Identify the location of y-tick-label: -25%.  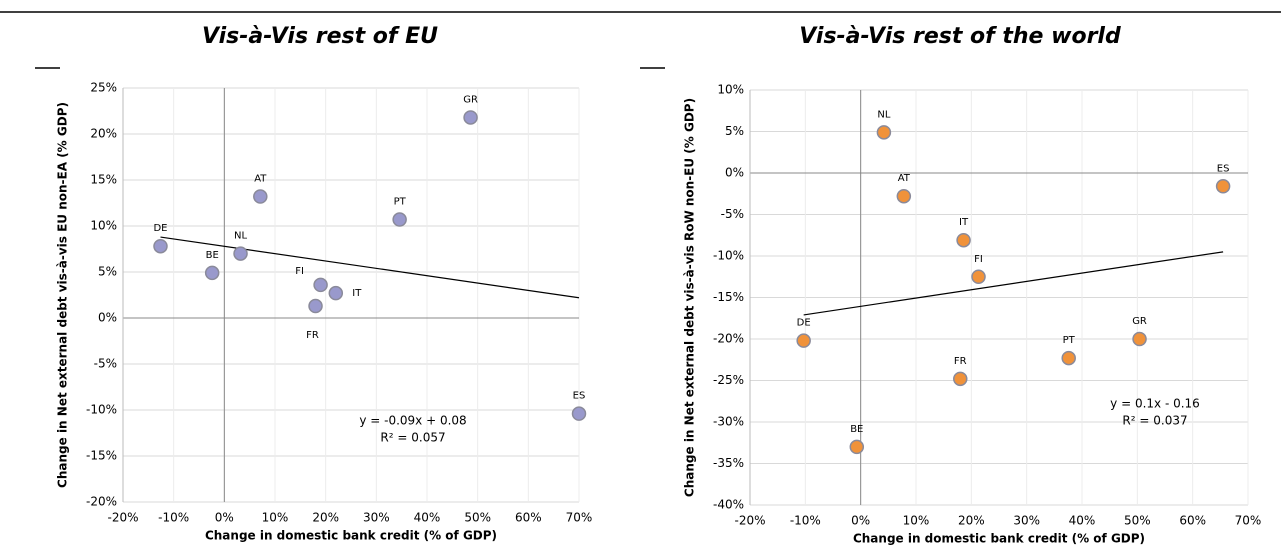
(728, 380).